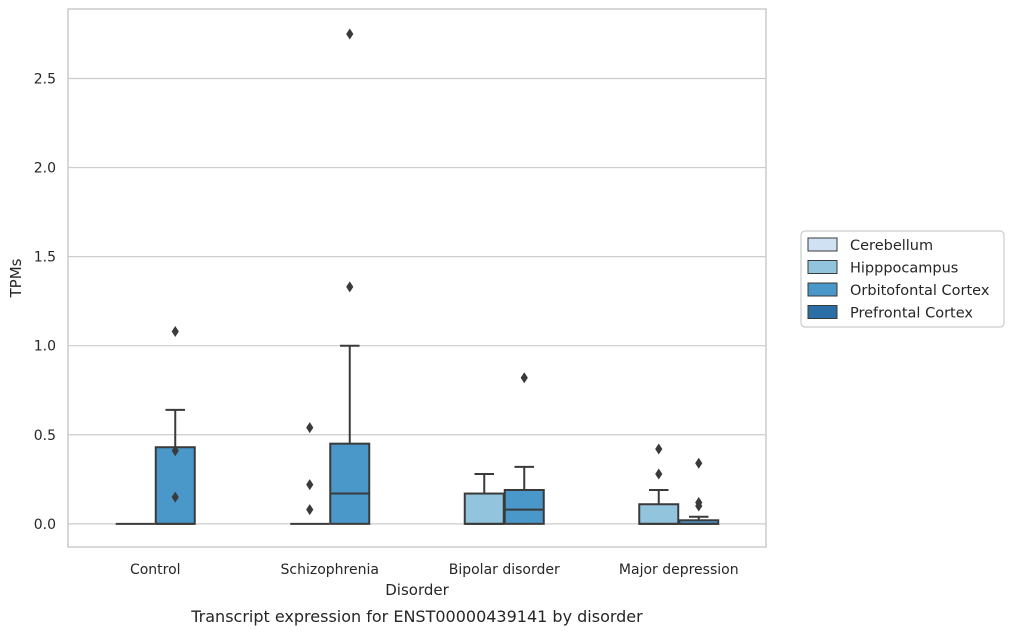 The height and width of the screenshot is (634, 1014). I want to click on x-tick-label: Schizophrenia, so click(330, 570).